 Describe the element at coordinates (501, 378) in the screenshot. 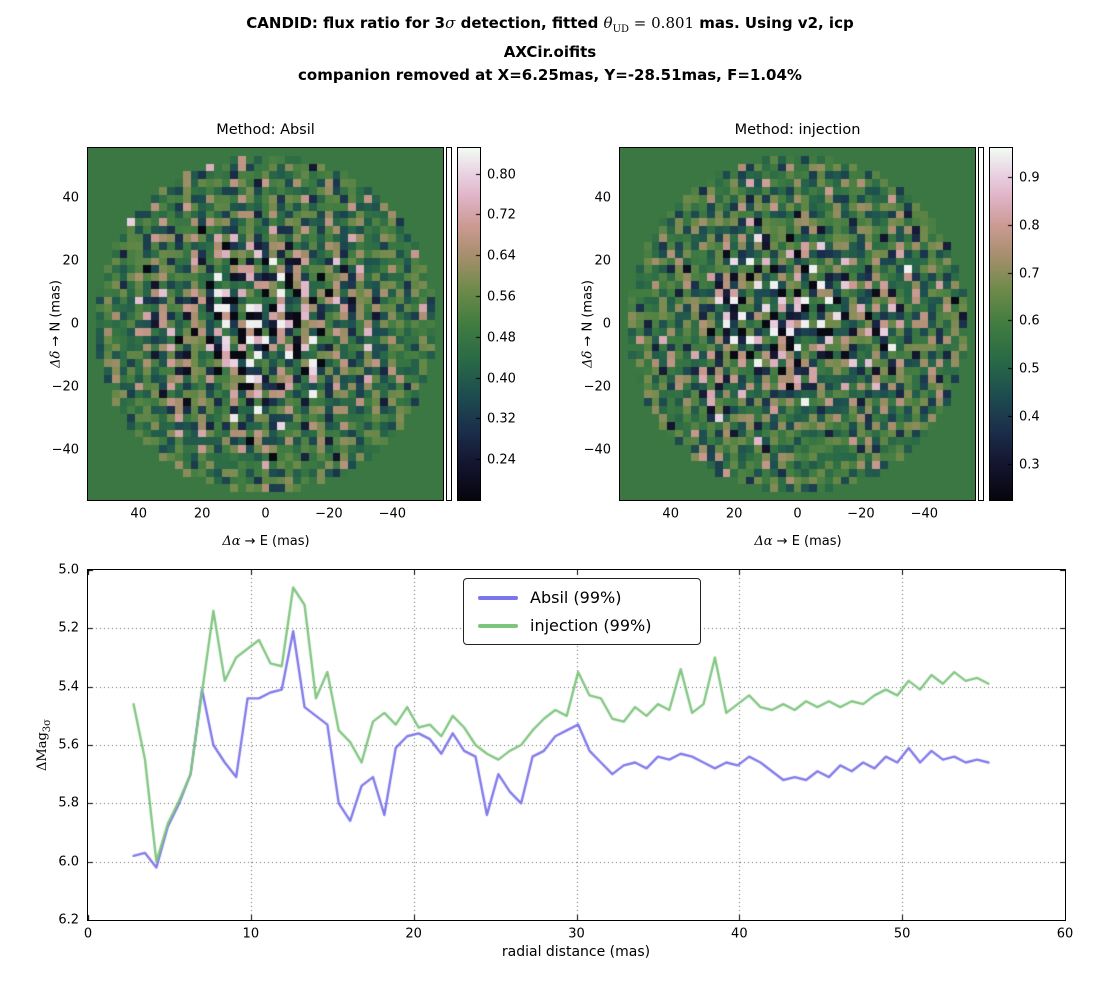

I see `cb0-colorbar-tick-label: 0.40` at that location.